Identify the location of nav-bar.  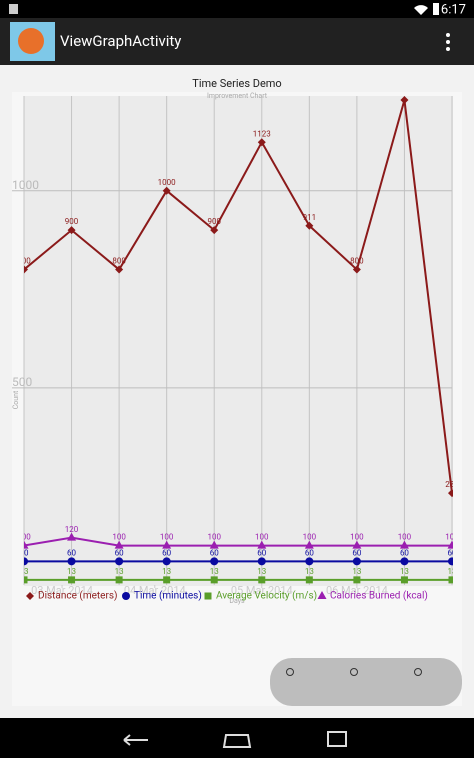
(237, 738).